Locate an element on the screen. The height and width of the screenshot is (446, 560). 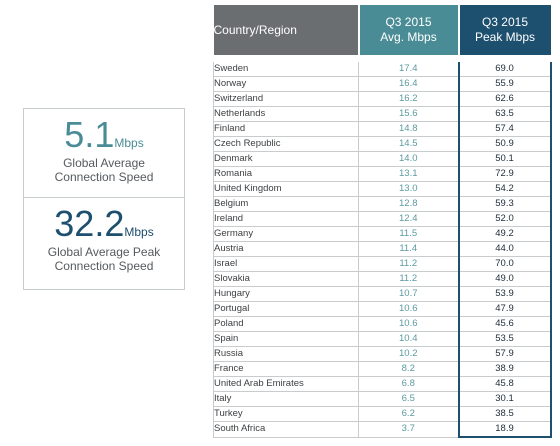
cell-avg-mbps: 6.5 is located at coordinates (408, 399).